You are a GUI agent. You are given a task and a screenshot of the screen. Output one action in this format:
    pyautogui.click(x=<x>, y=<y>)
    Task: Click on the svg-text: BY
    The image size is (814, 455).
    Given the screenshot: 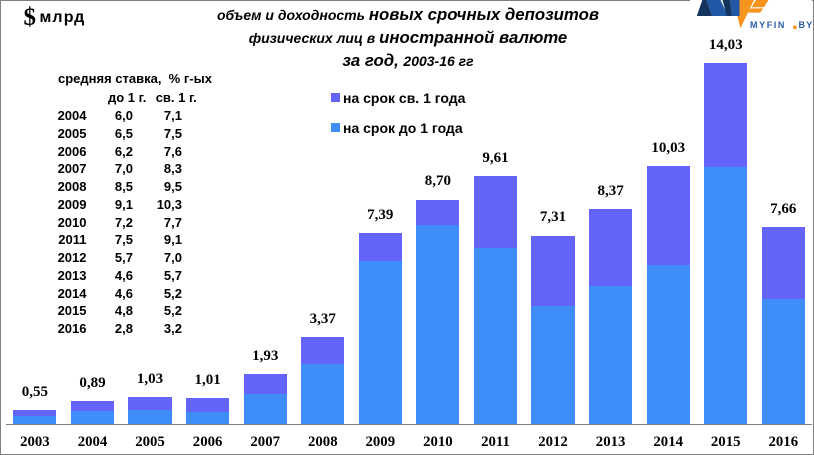 What is the action you would take?
    pyautogui.click(x=806, y=25)
    